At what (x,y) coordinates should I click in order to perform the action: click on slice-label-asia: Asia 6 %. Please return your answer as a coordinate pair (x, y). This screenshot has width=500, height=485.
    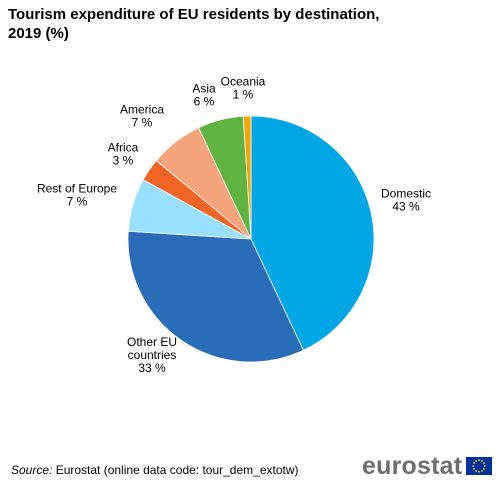
    Looking at the image, I should click on (204, 95).